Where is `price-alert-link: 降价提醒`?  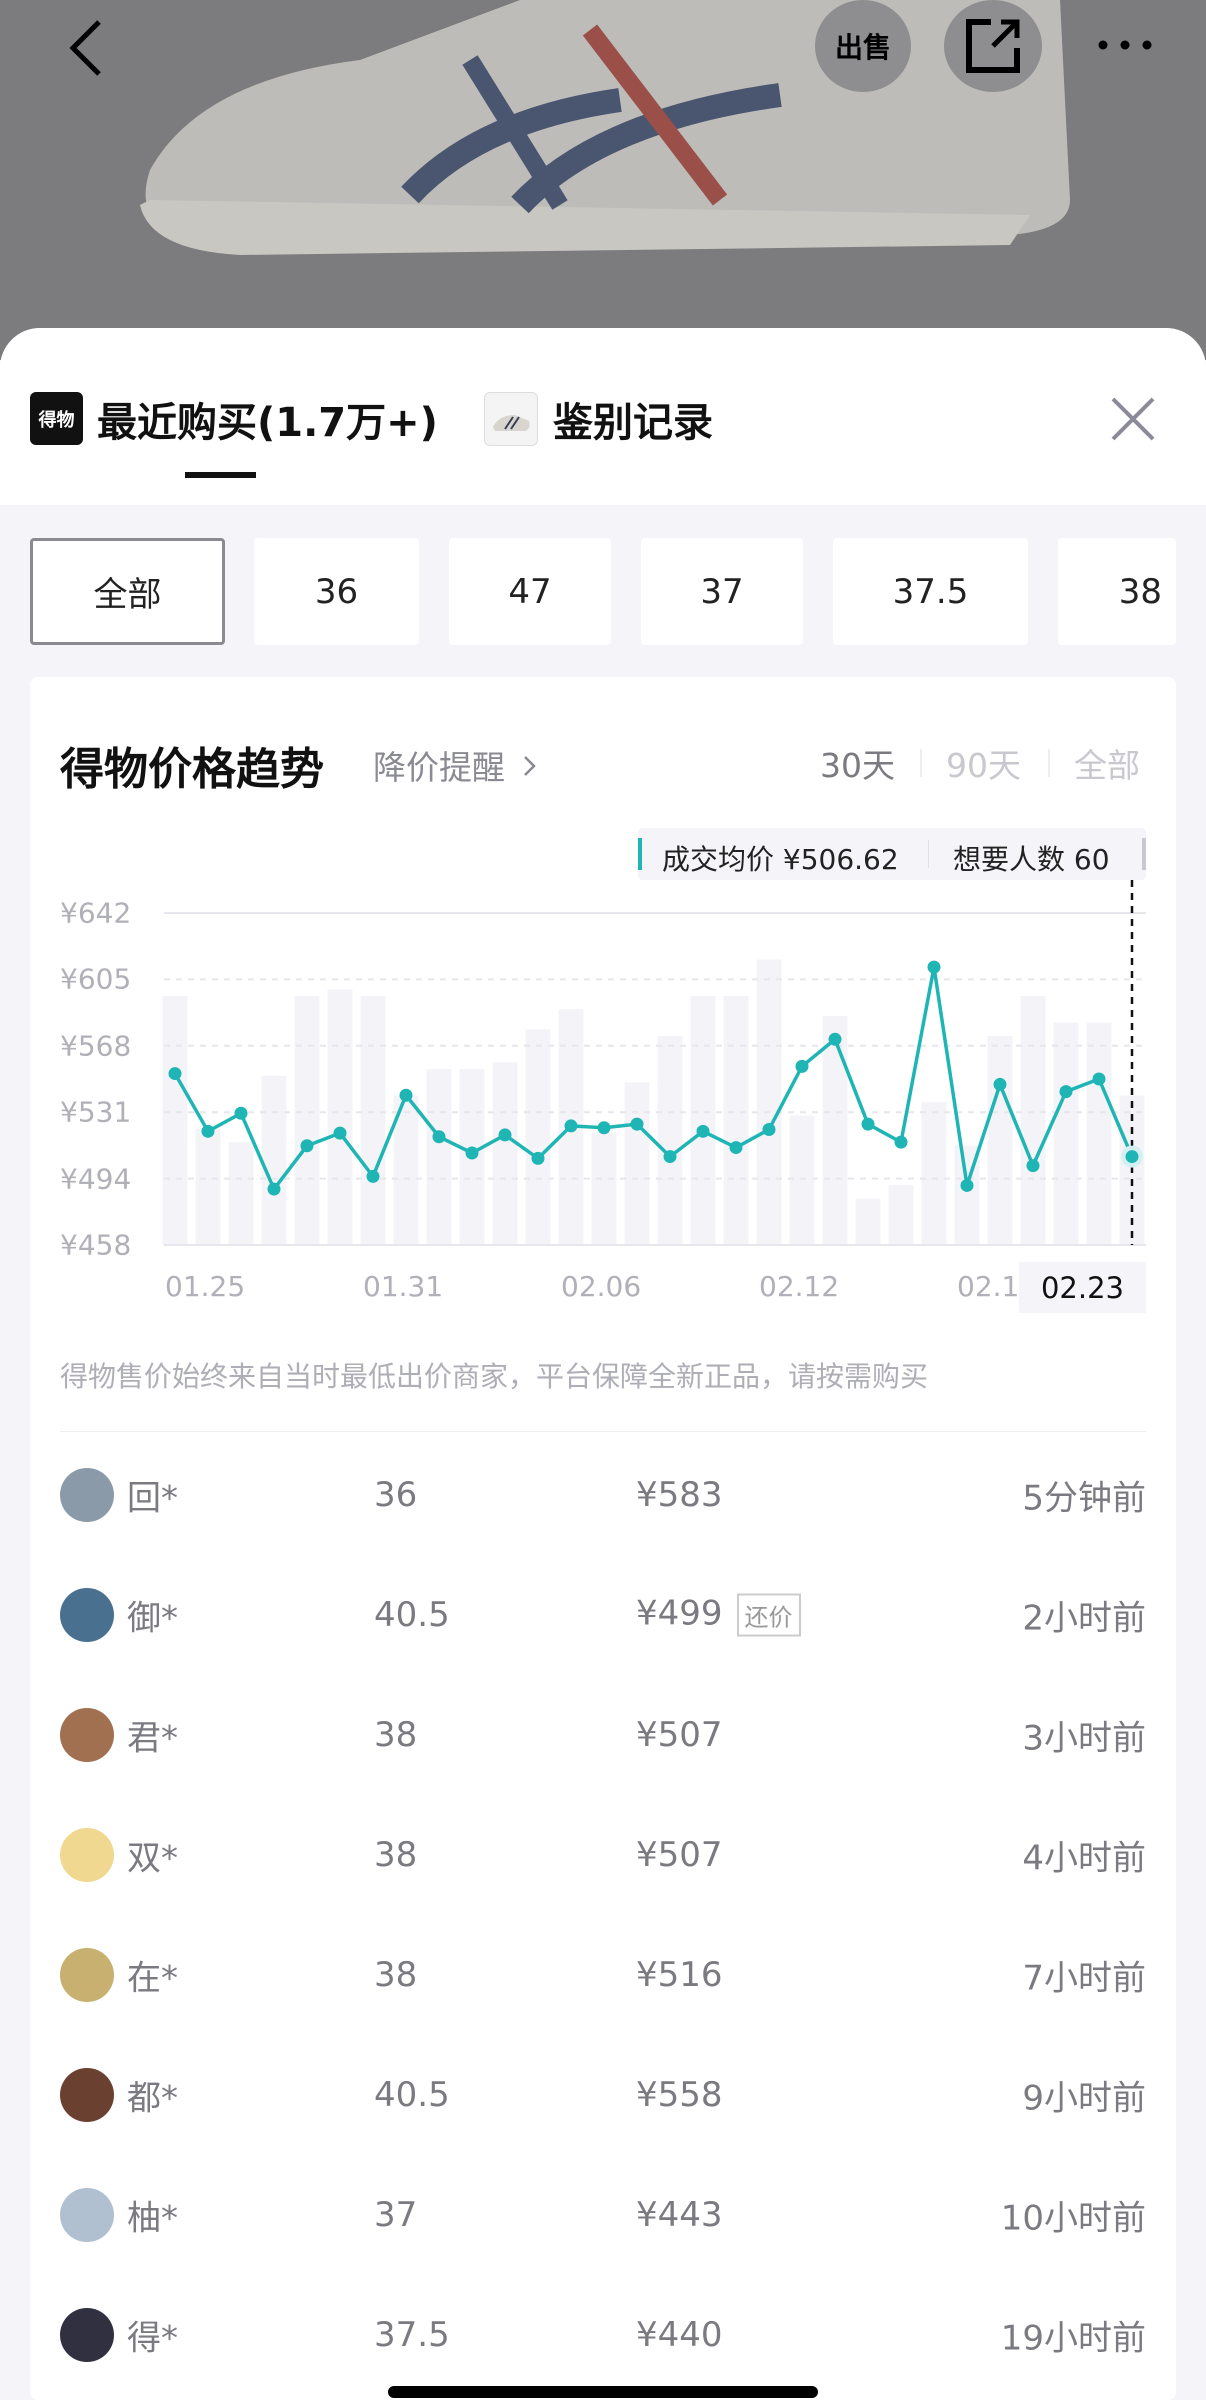 price-alert-link: 降价提醒 is located at coordinates (456, 765).